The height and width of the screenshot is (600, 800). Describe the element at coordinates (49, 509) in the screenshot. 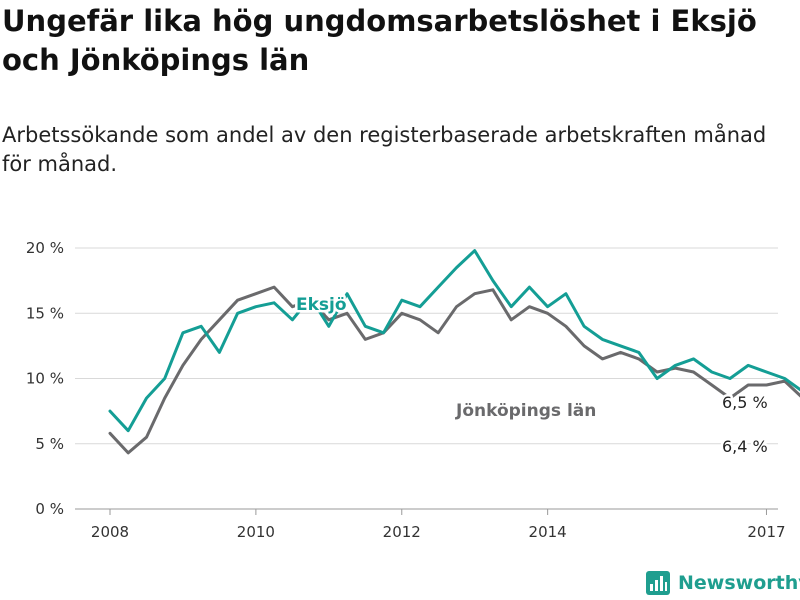

I see `y-tick-label: 0 %` at that location.